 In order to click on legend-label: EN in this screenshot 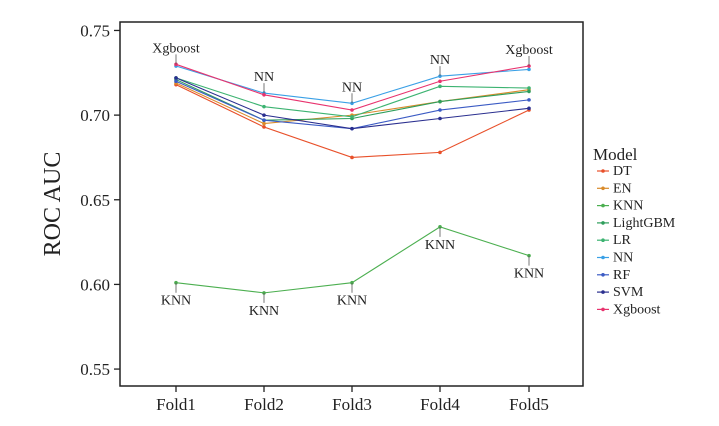, I will do `click(622, 188)`.